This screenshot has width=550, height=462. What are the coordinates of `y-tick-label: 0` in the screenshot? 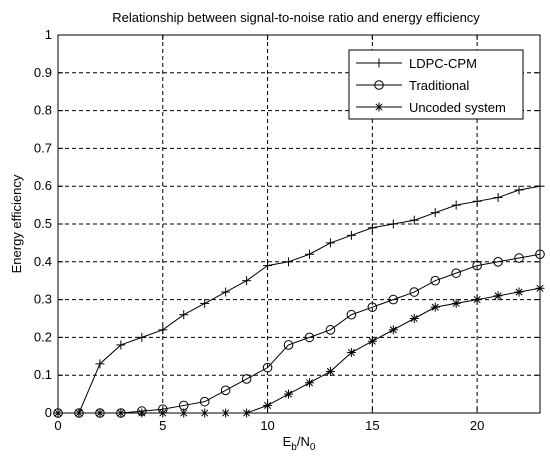 It's located at (48, 412).